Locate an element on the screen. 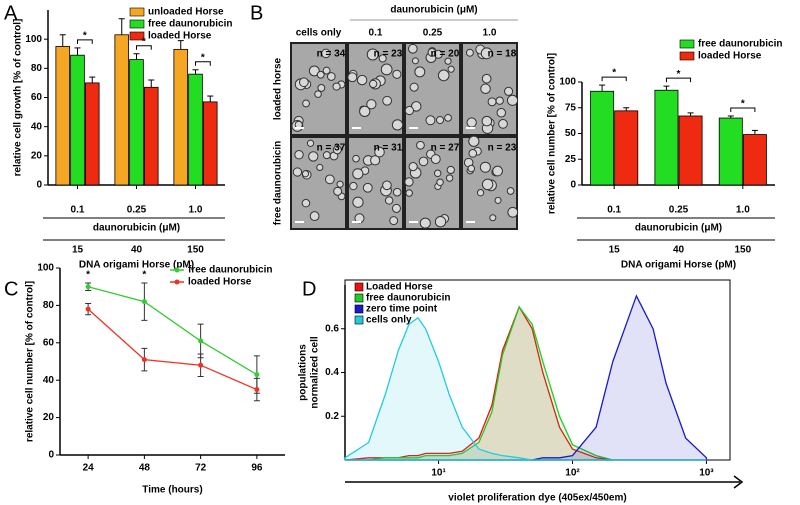  row-label: free daunorubicin is located at coordinates (278, 183).